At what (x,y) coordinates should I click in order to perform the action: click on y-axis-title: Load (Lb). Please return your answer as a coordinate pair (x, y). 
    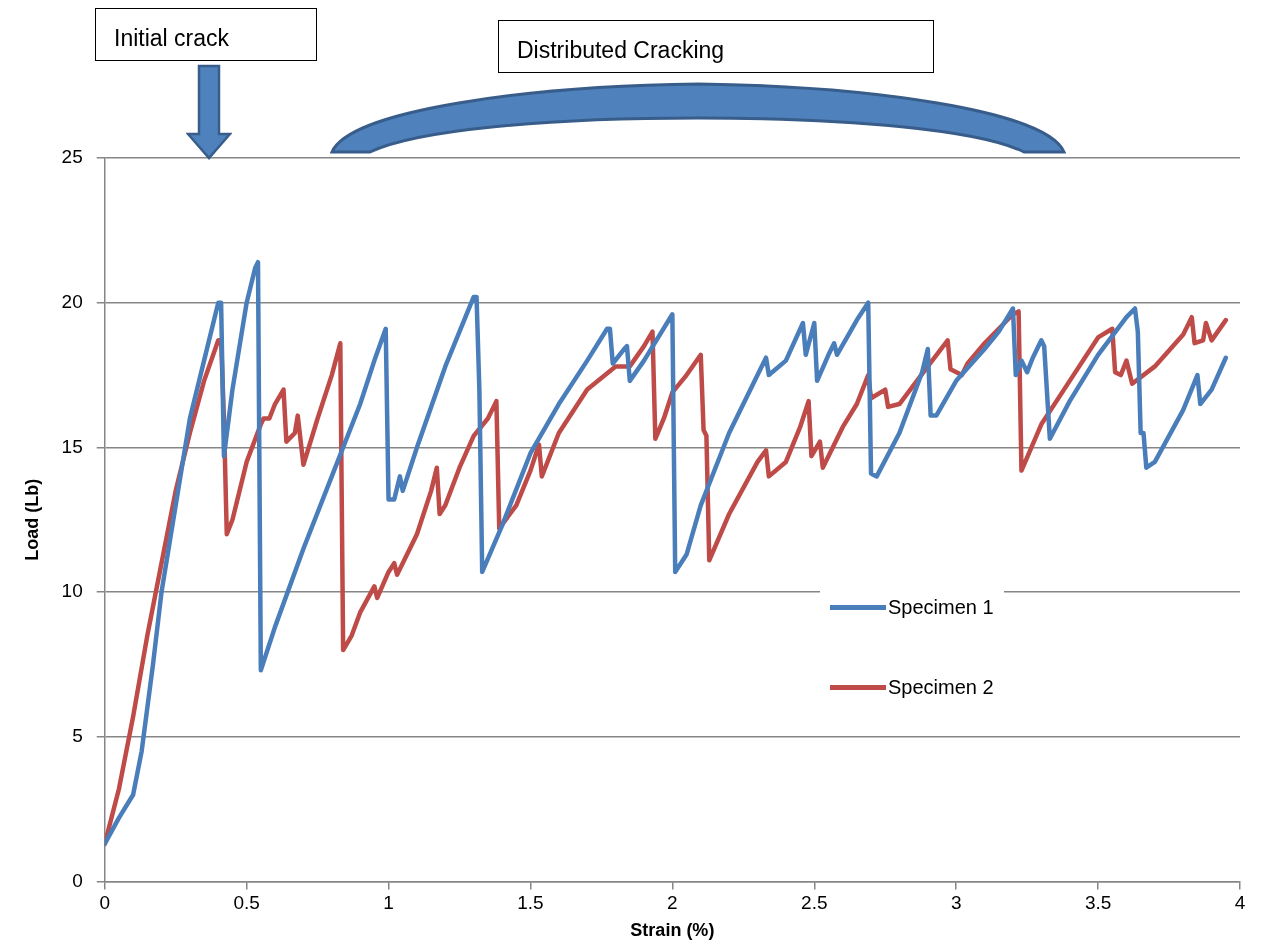
    Looking at the image, I should click on (31, 519).